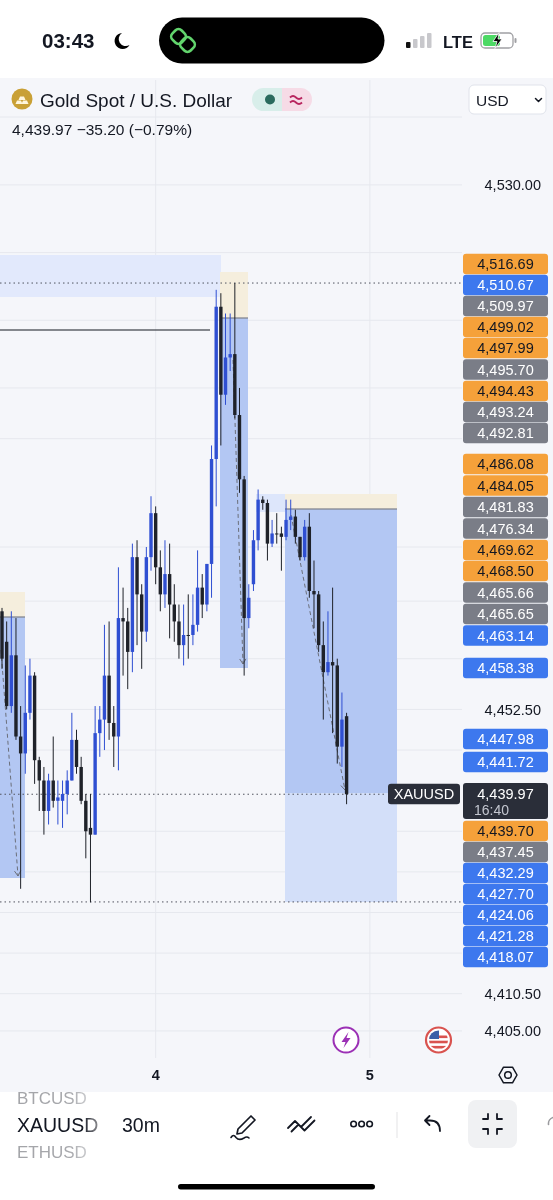  What do you see at coordinates (505, 369) in the screenshot?
I see `text: 4,495.70` at bounding box center [505, 369].